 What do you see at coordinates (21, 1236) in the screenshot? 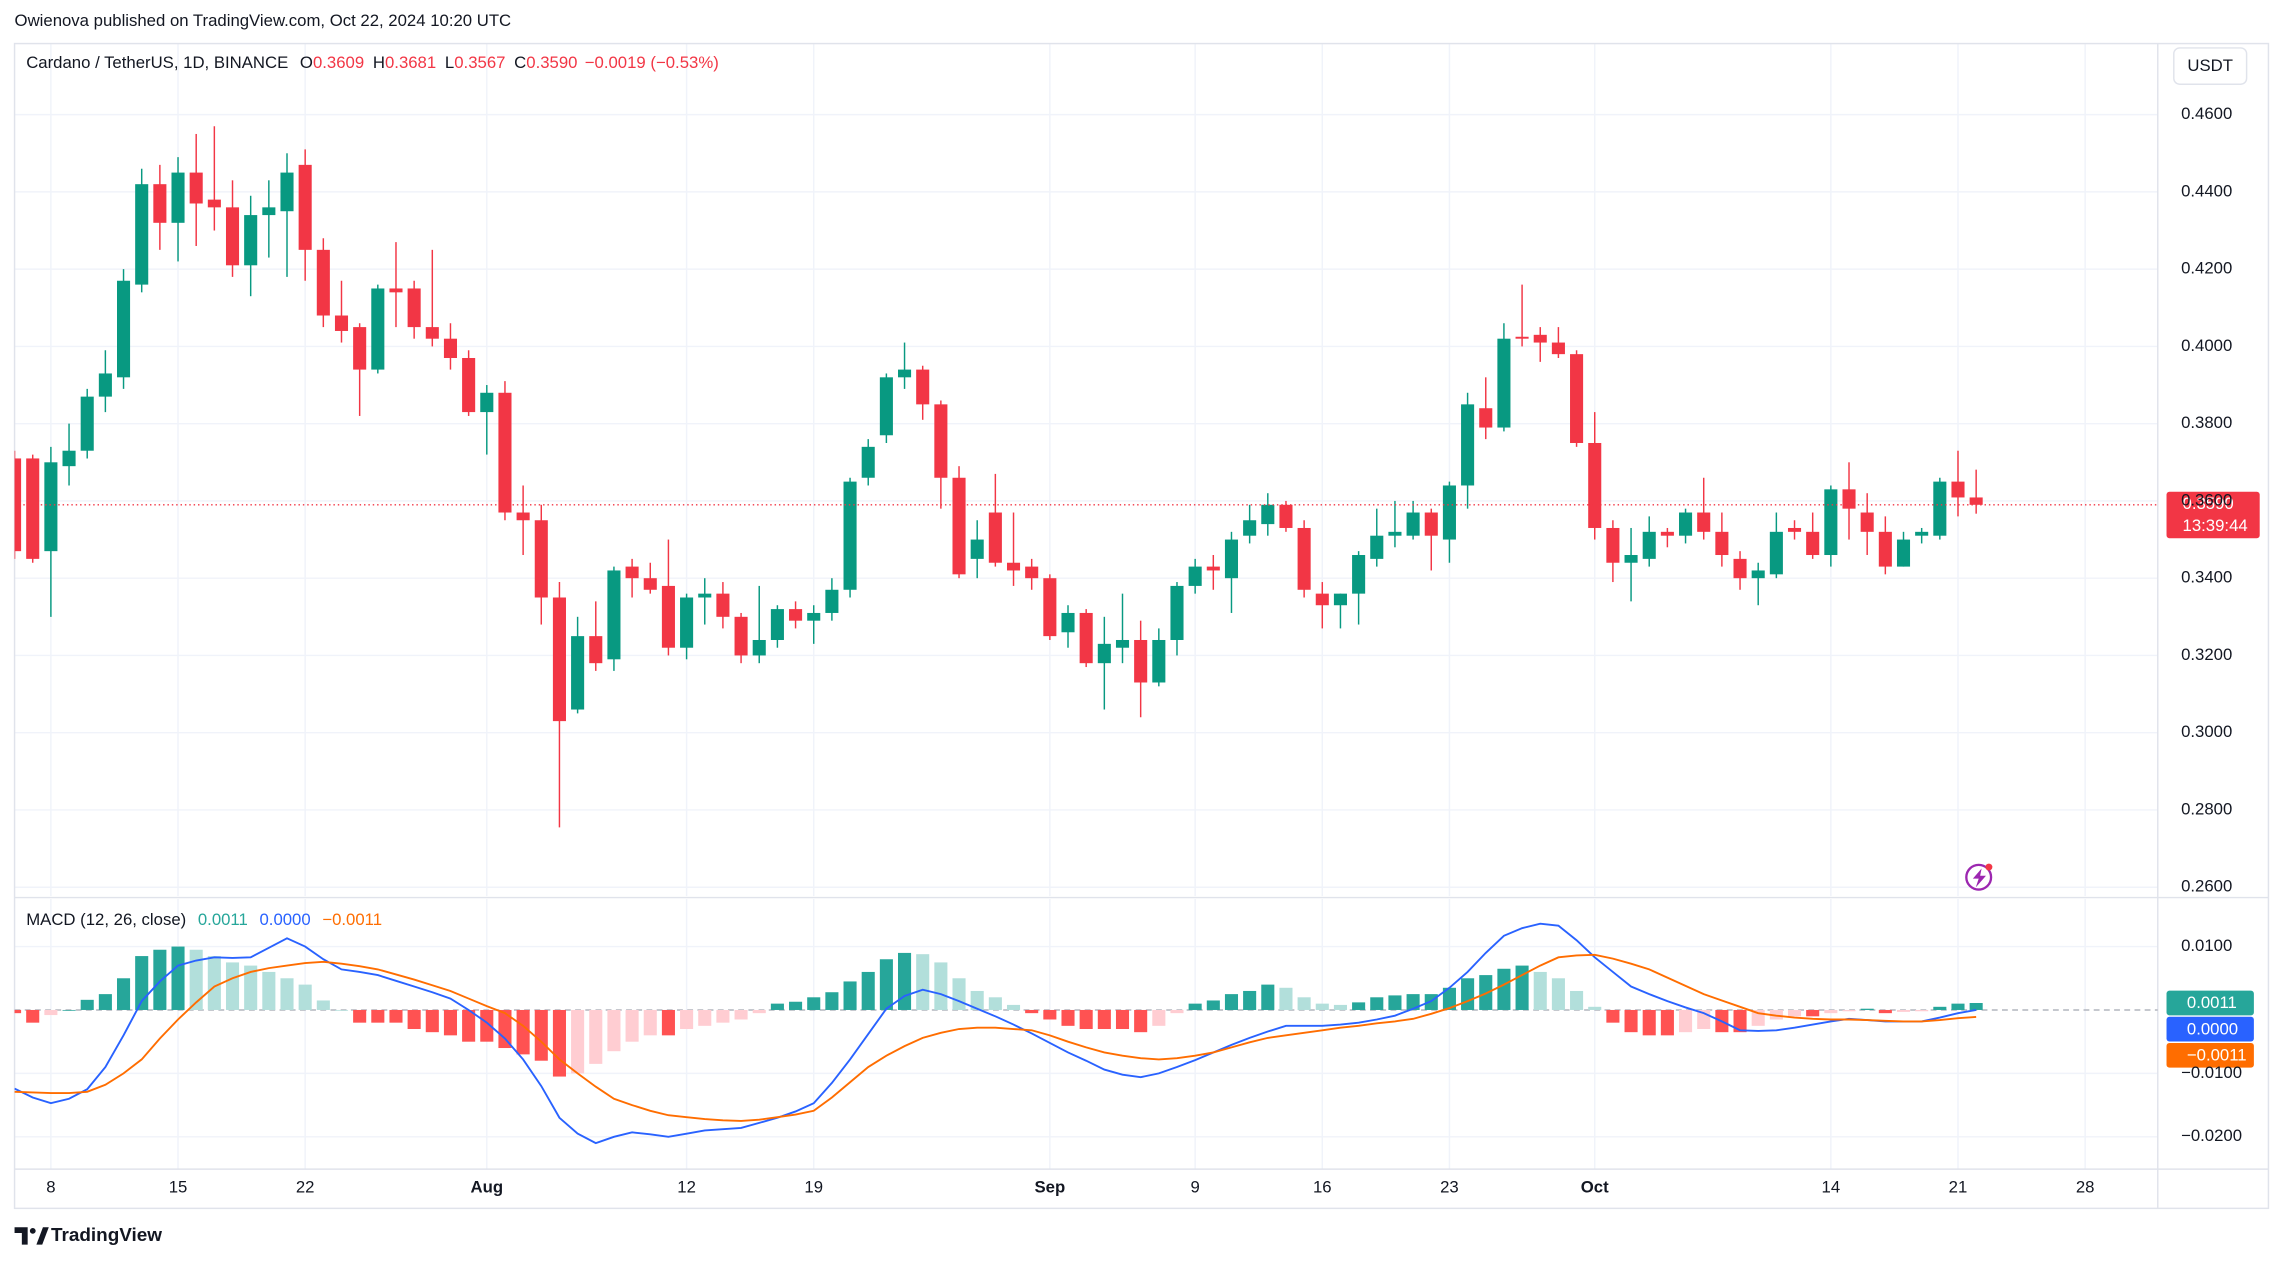
I see `brand-mark` at bounding box center [21, 1236].